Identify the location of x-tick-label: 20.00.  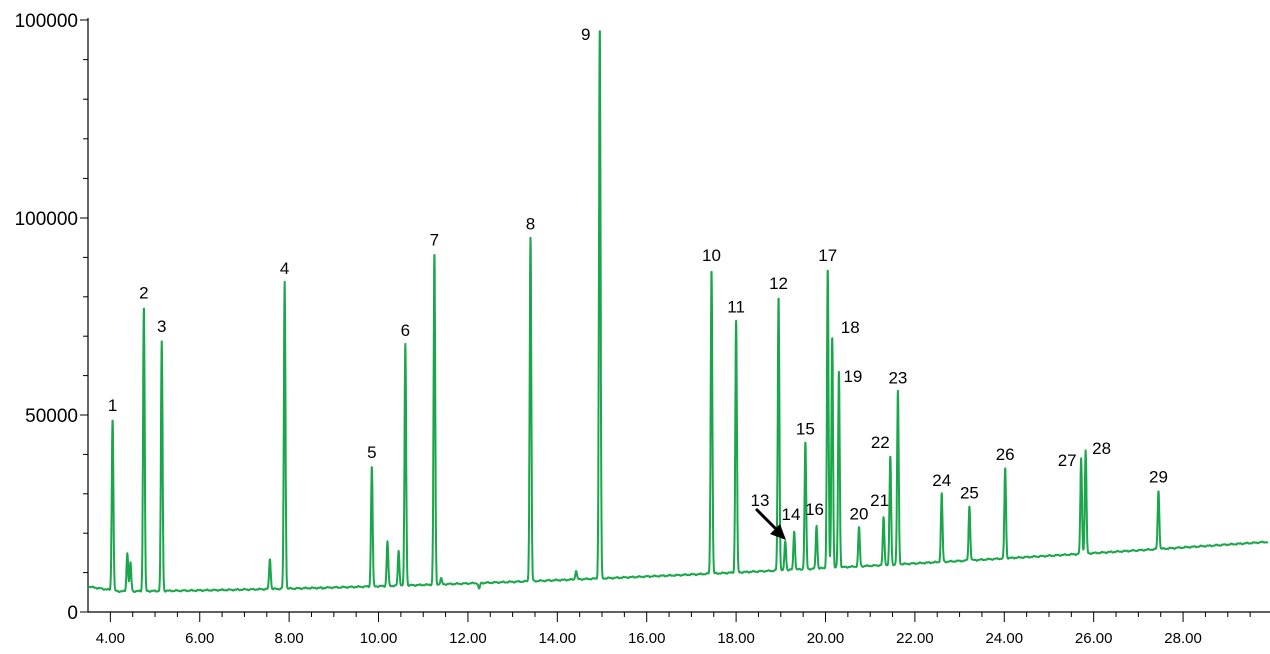
(826, 638).